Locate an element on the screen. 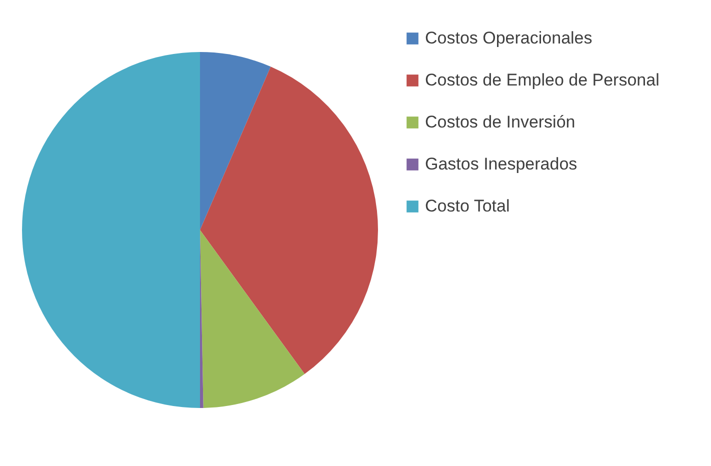 This screenshot has width=711, height=466. legend-label: Costos Operacionales is located at coordinates (508, 38).